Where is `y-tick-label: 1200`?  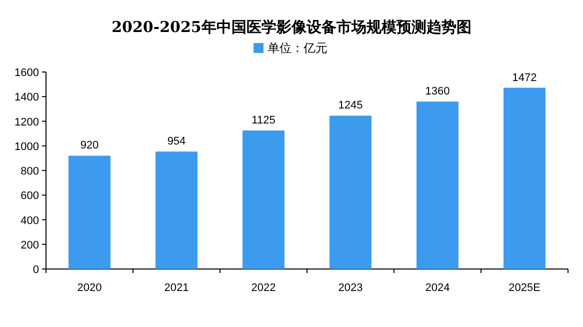
y-tick-label: 1200 is located at coordinates (26, 122).